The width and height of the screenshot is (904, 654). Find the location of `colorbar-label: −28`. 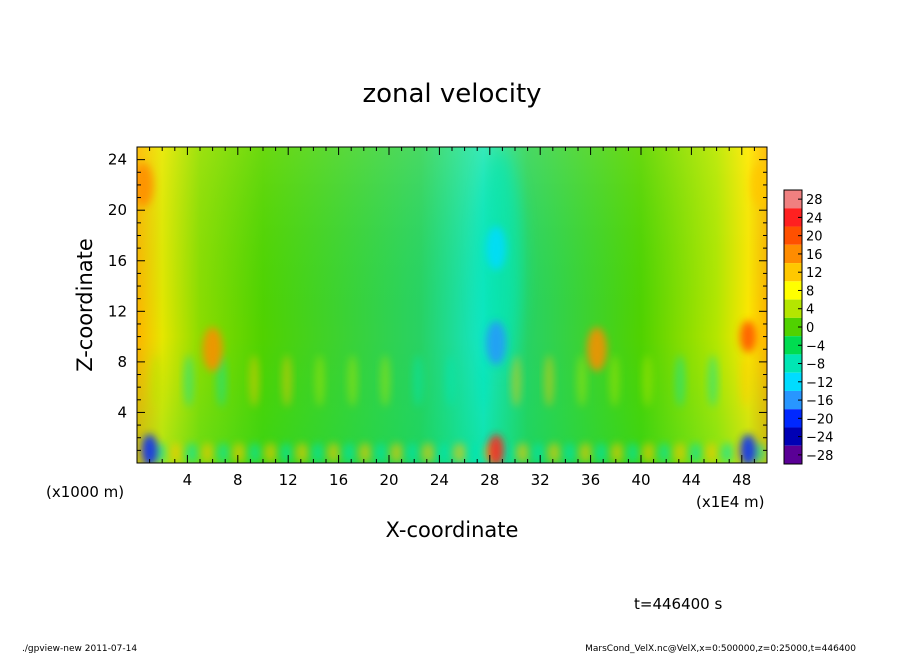

colorbar-label: −28 is located at coordinates (819, 456).